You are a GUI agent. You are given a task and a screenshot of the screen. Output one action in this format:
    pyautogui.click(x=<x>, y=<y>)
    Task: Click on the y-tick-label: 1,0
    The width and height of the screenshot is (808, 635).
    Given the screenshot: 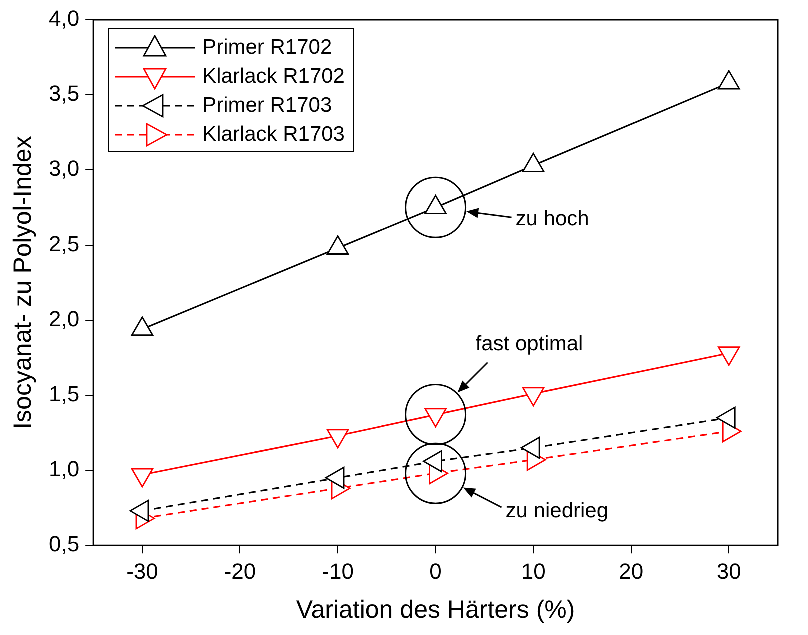 What is the action you would take?
    pyautogui.click(x=64, y=469)
    